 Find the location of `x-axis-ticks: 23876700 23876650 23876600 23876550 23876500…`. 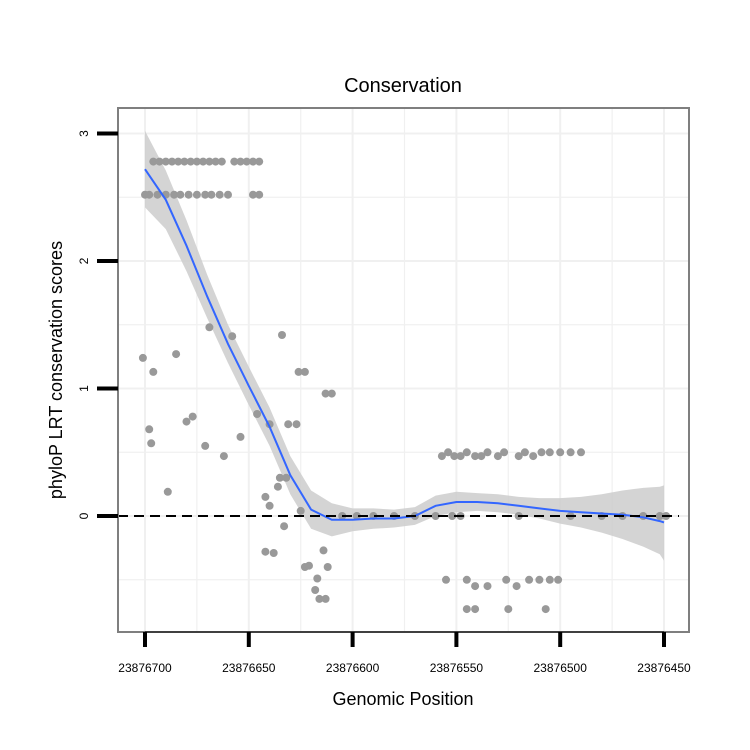

x-axis-ticks: 23876700 23876650 23876600 23876550 23876500… is located at coordinates (404, 653).